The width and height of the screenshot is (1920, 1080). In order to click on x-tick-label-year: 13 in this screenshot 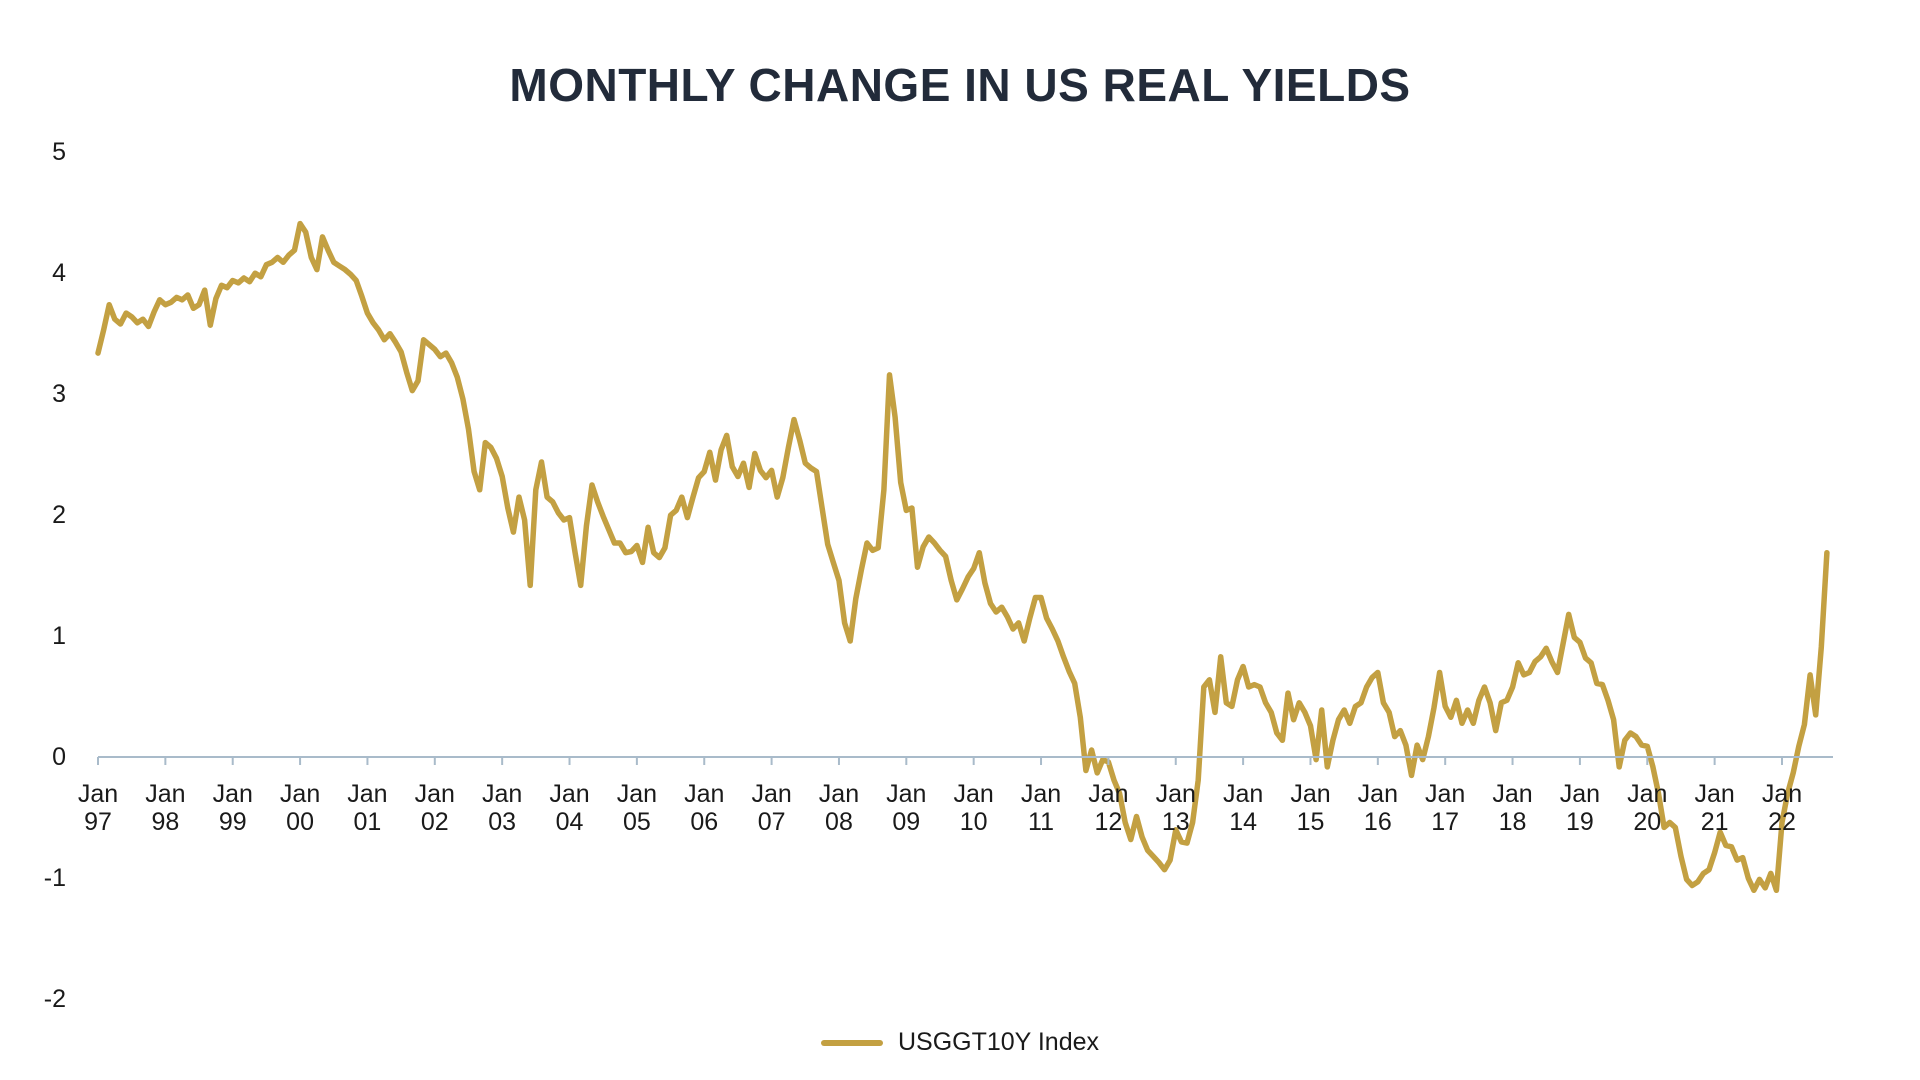, I will do `click(1176, 822)`.